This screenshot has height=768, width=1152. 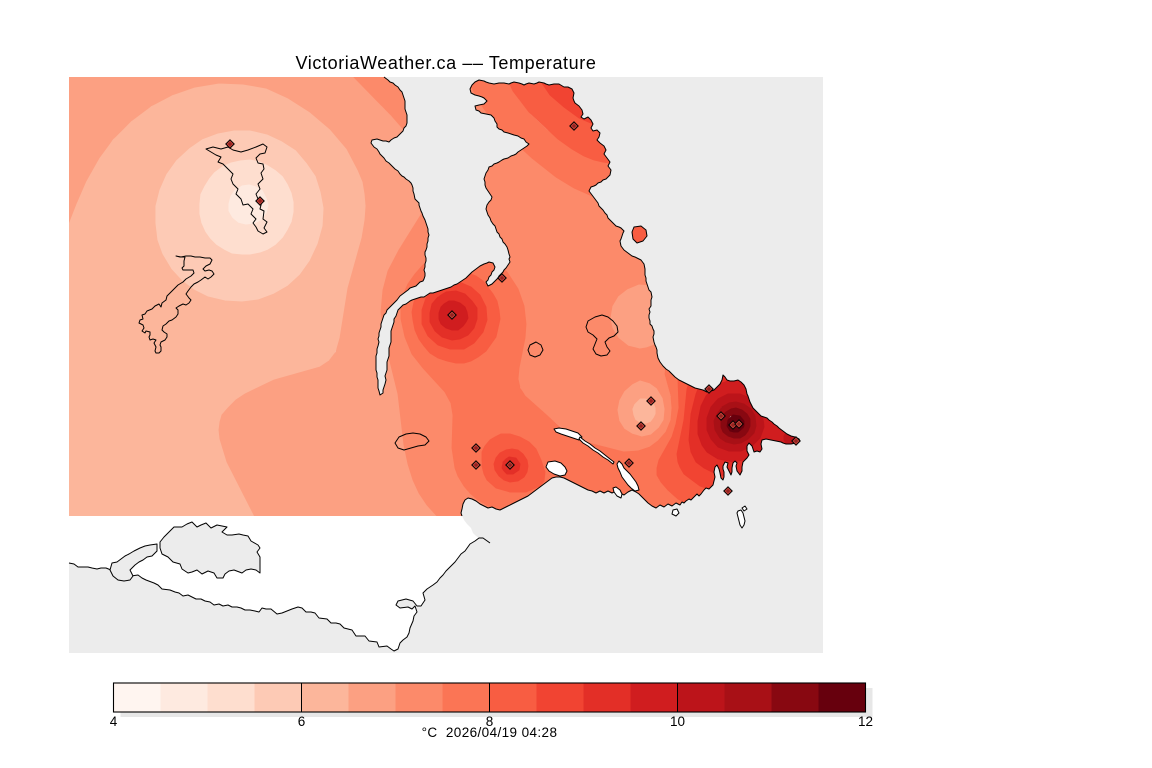 What do you see at coordinates (176, 304) in the screenshot?
I see `island-south` at bounding box center [176, 304].